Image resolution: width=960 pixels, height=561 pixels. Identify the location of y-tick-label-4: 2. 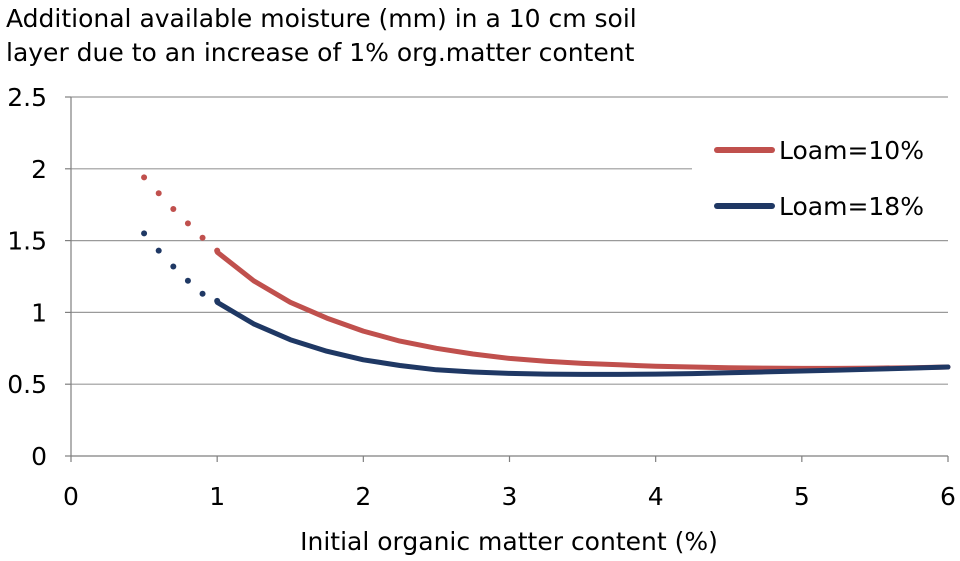
(39, 169).